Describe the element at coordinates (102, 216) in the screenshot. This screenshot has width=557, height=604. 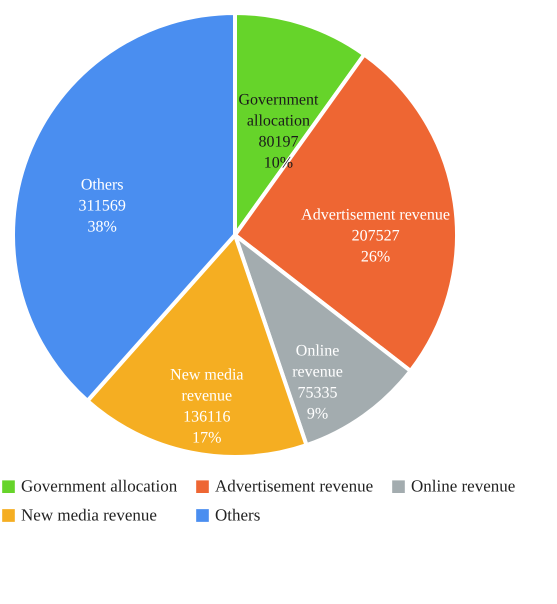
I see `data-label: 311569 38%` at that location.